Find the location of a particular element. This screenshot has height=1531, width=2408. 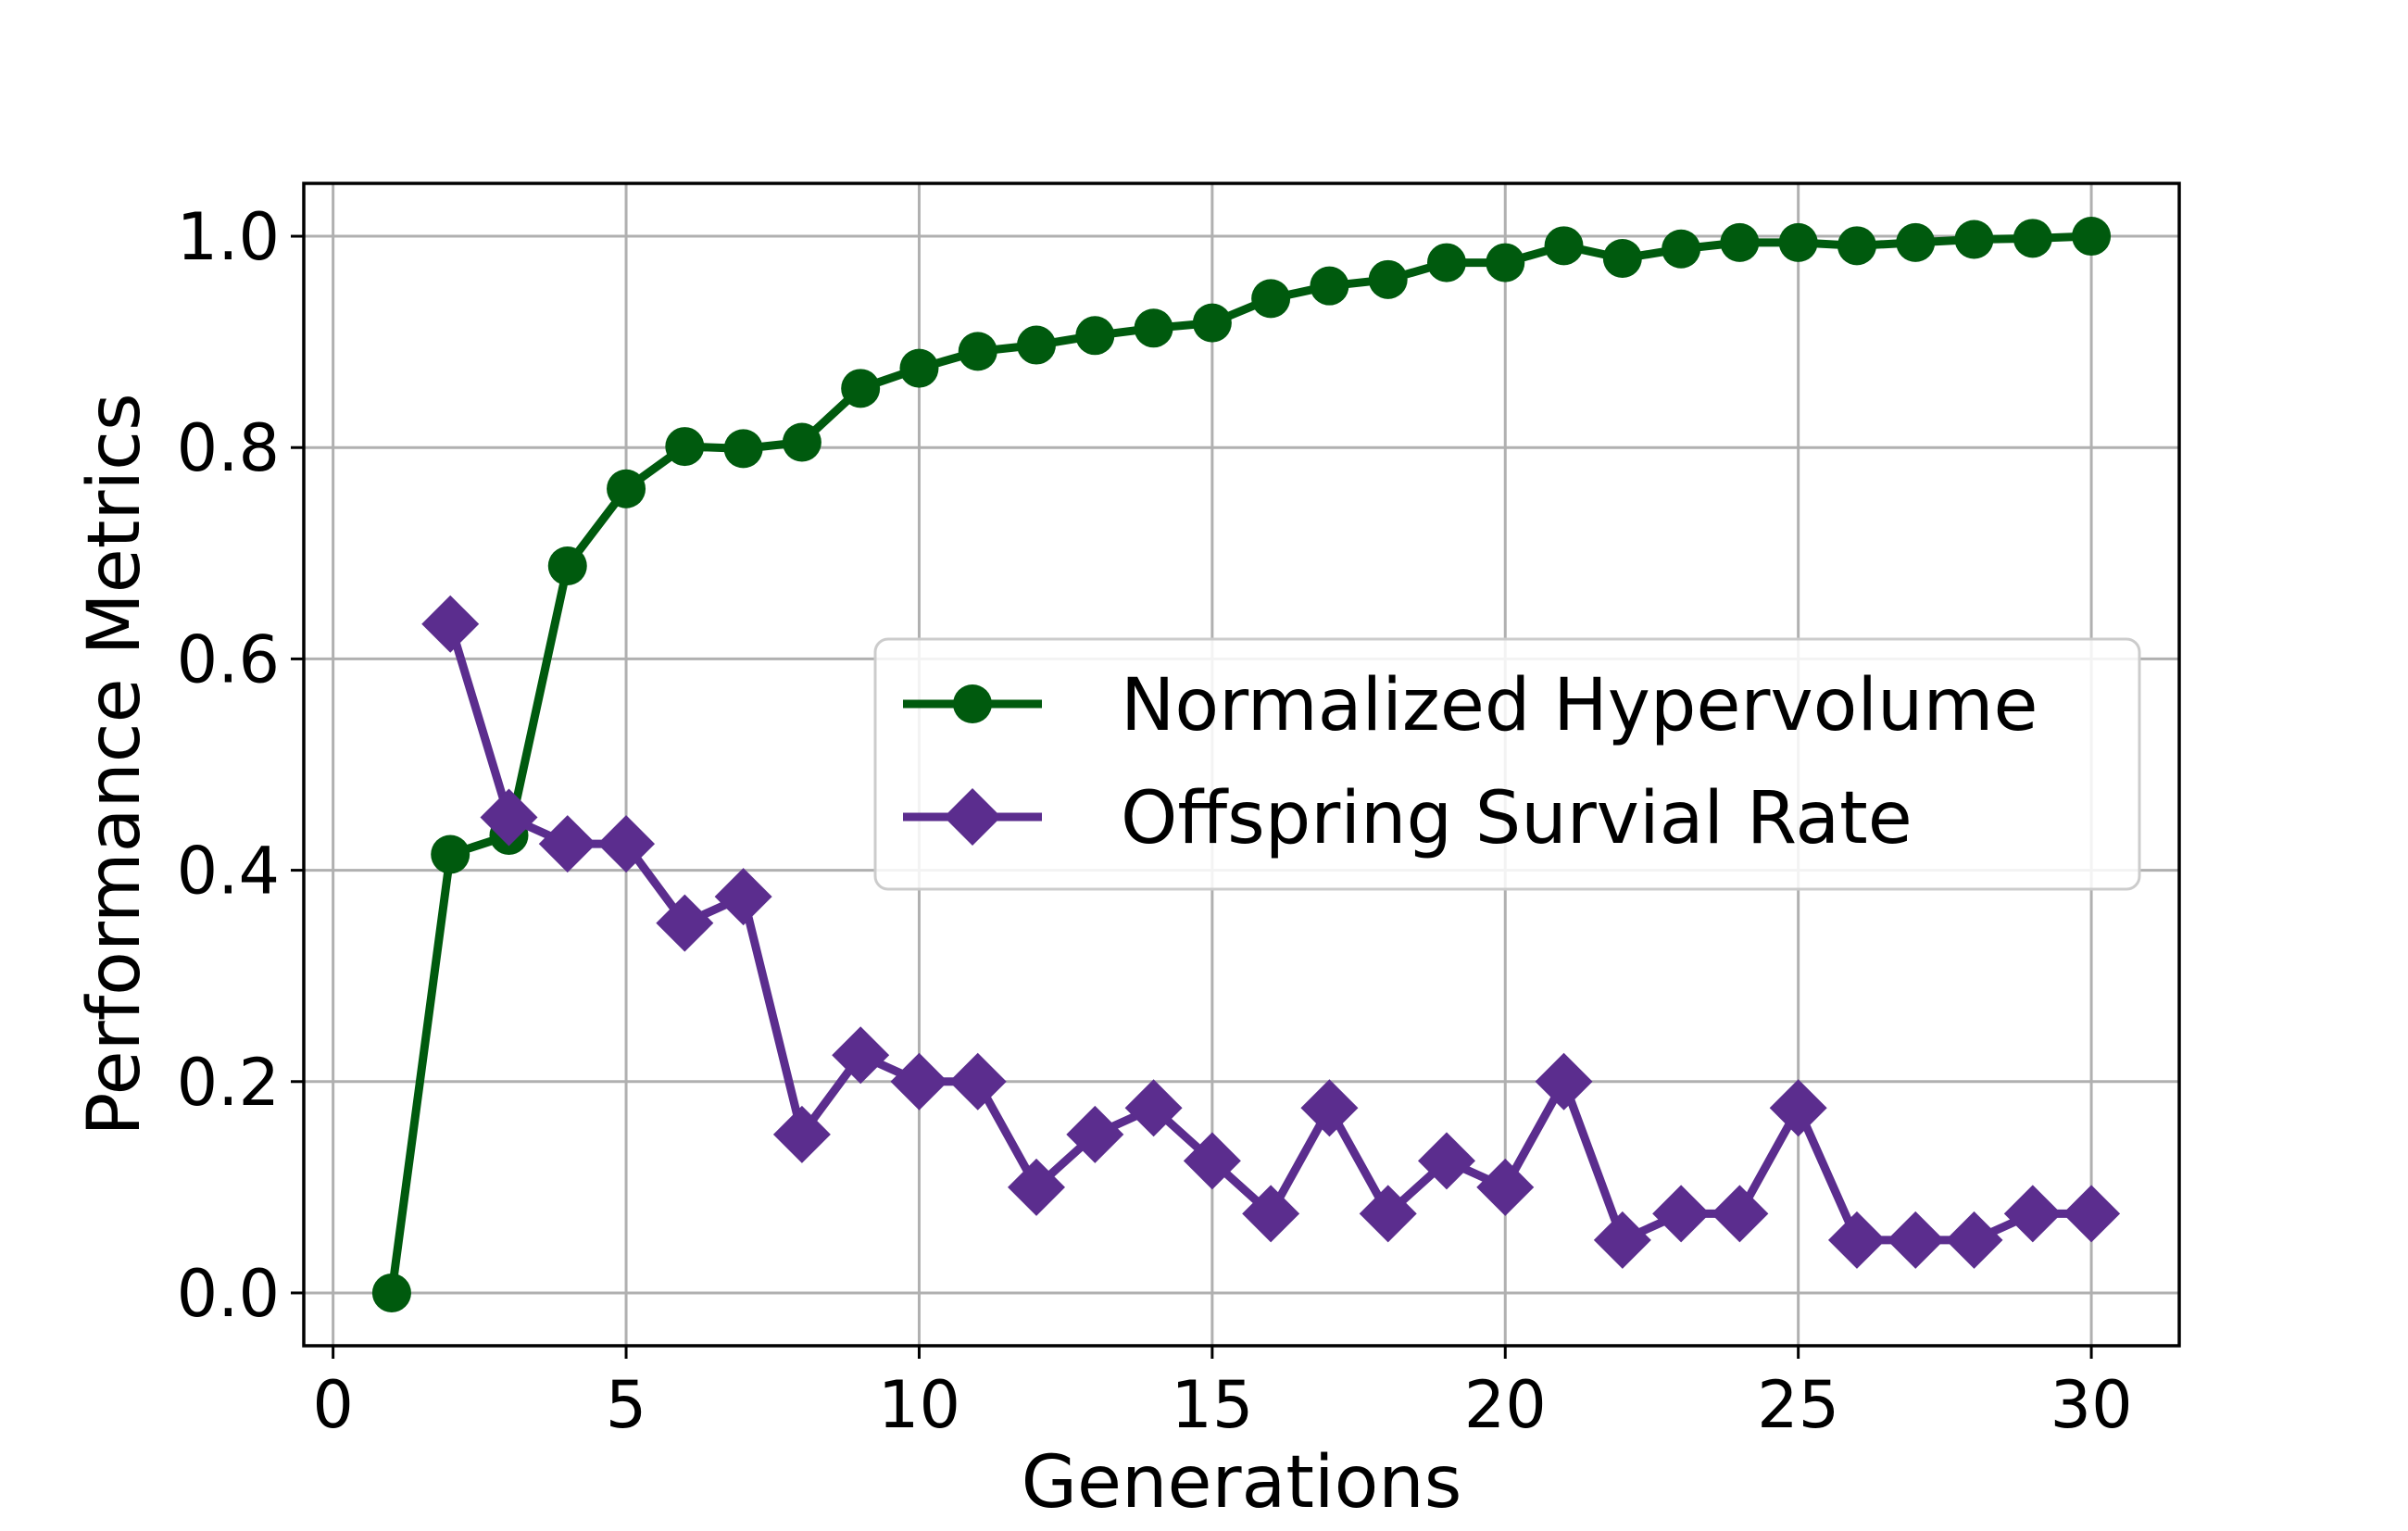

legend-entry: Normalized Hypervolume is located at coordinates (1470, 706).